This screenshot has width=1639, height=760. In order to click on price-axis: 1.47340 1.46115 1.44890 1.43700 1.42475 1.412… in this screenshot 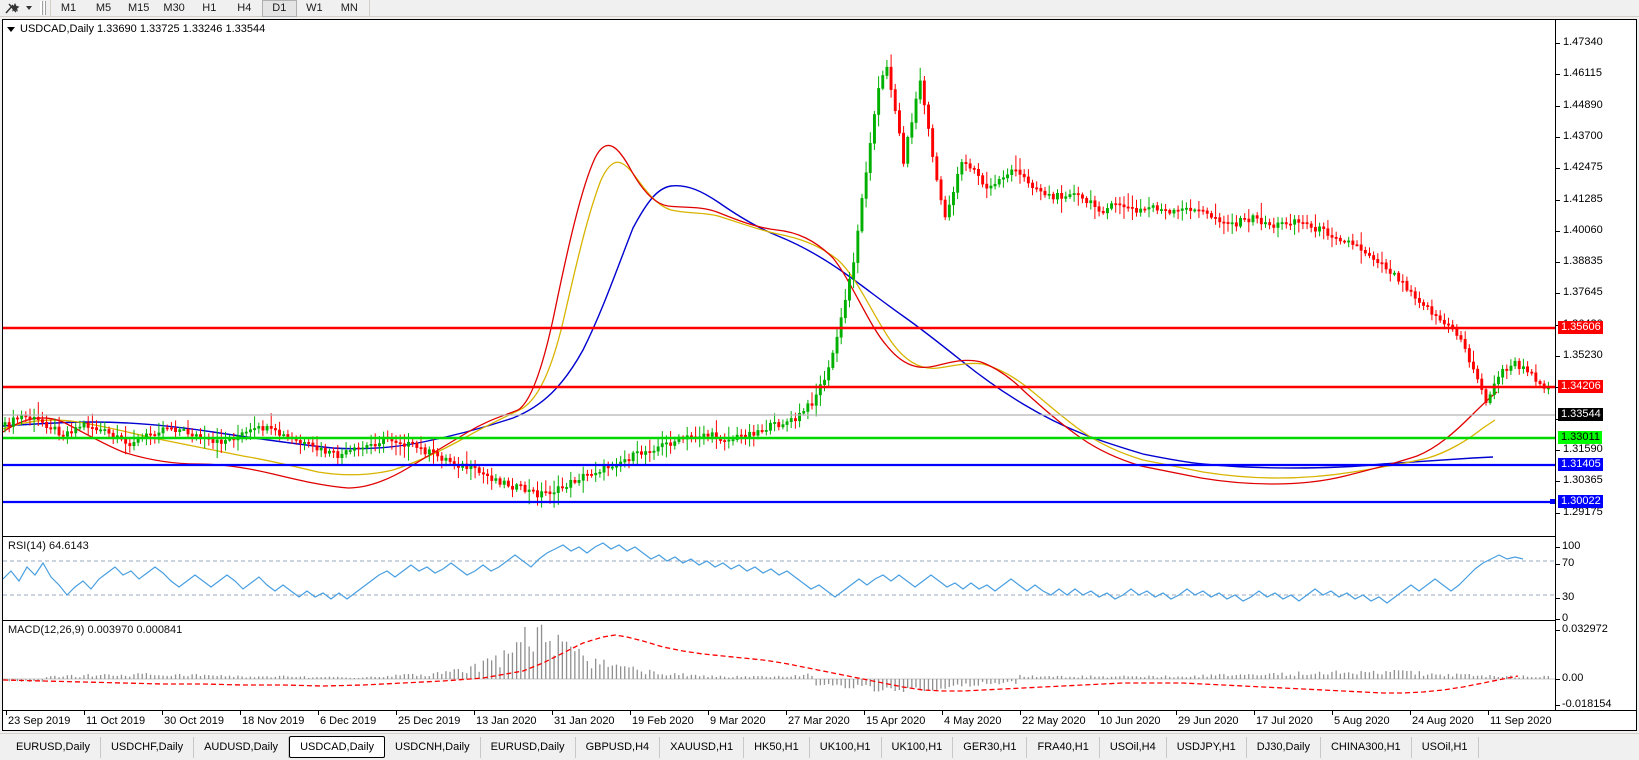, I will do `click(1596, 278)`.